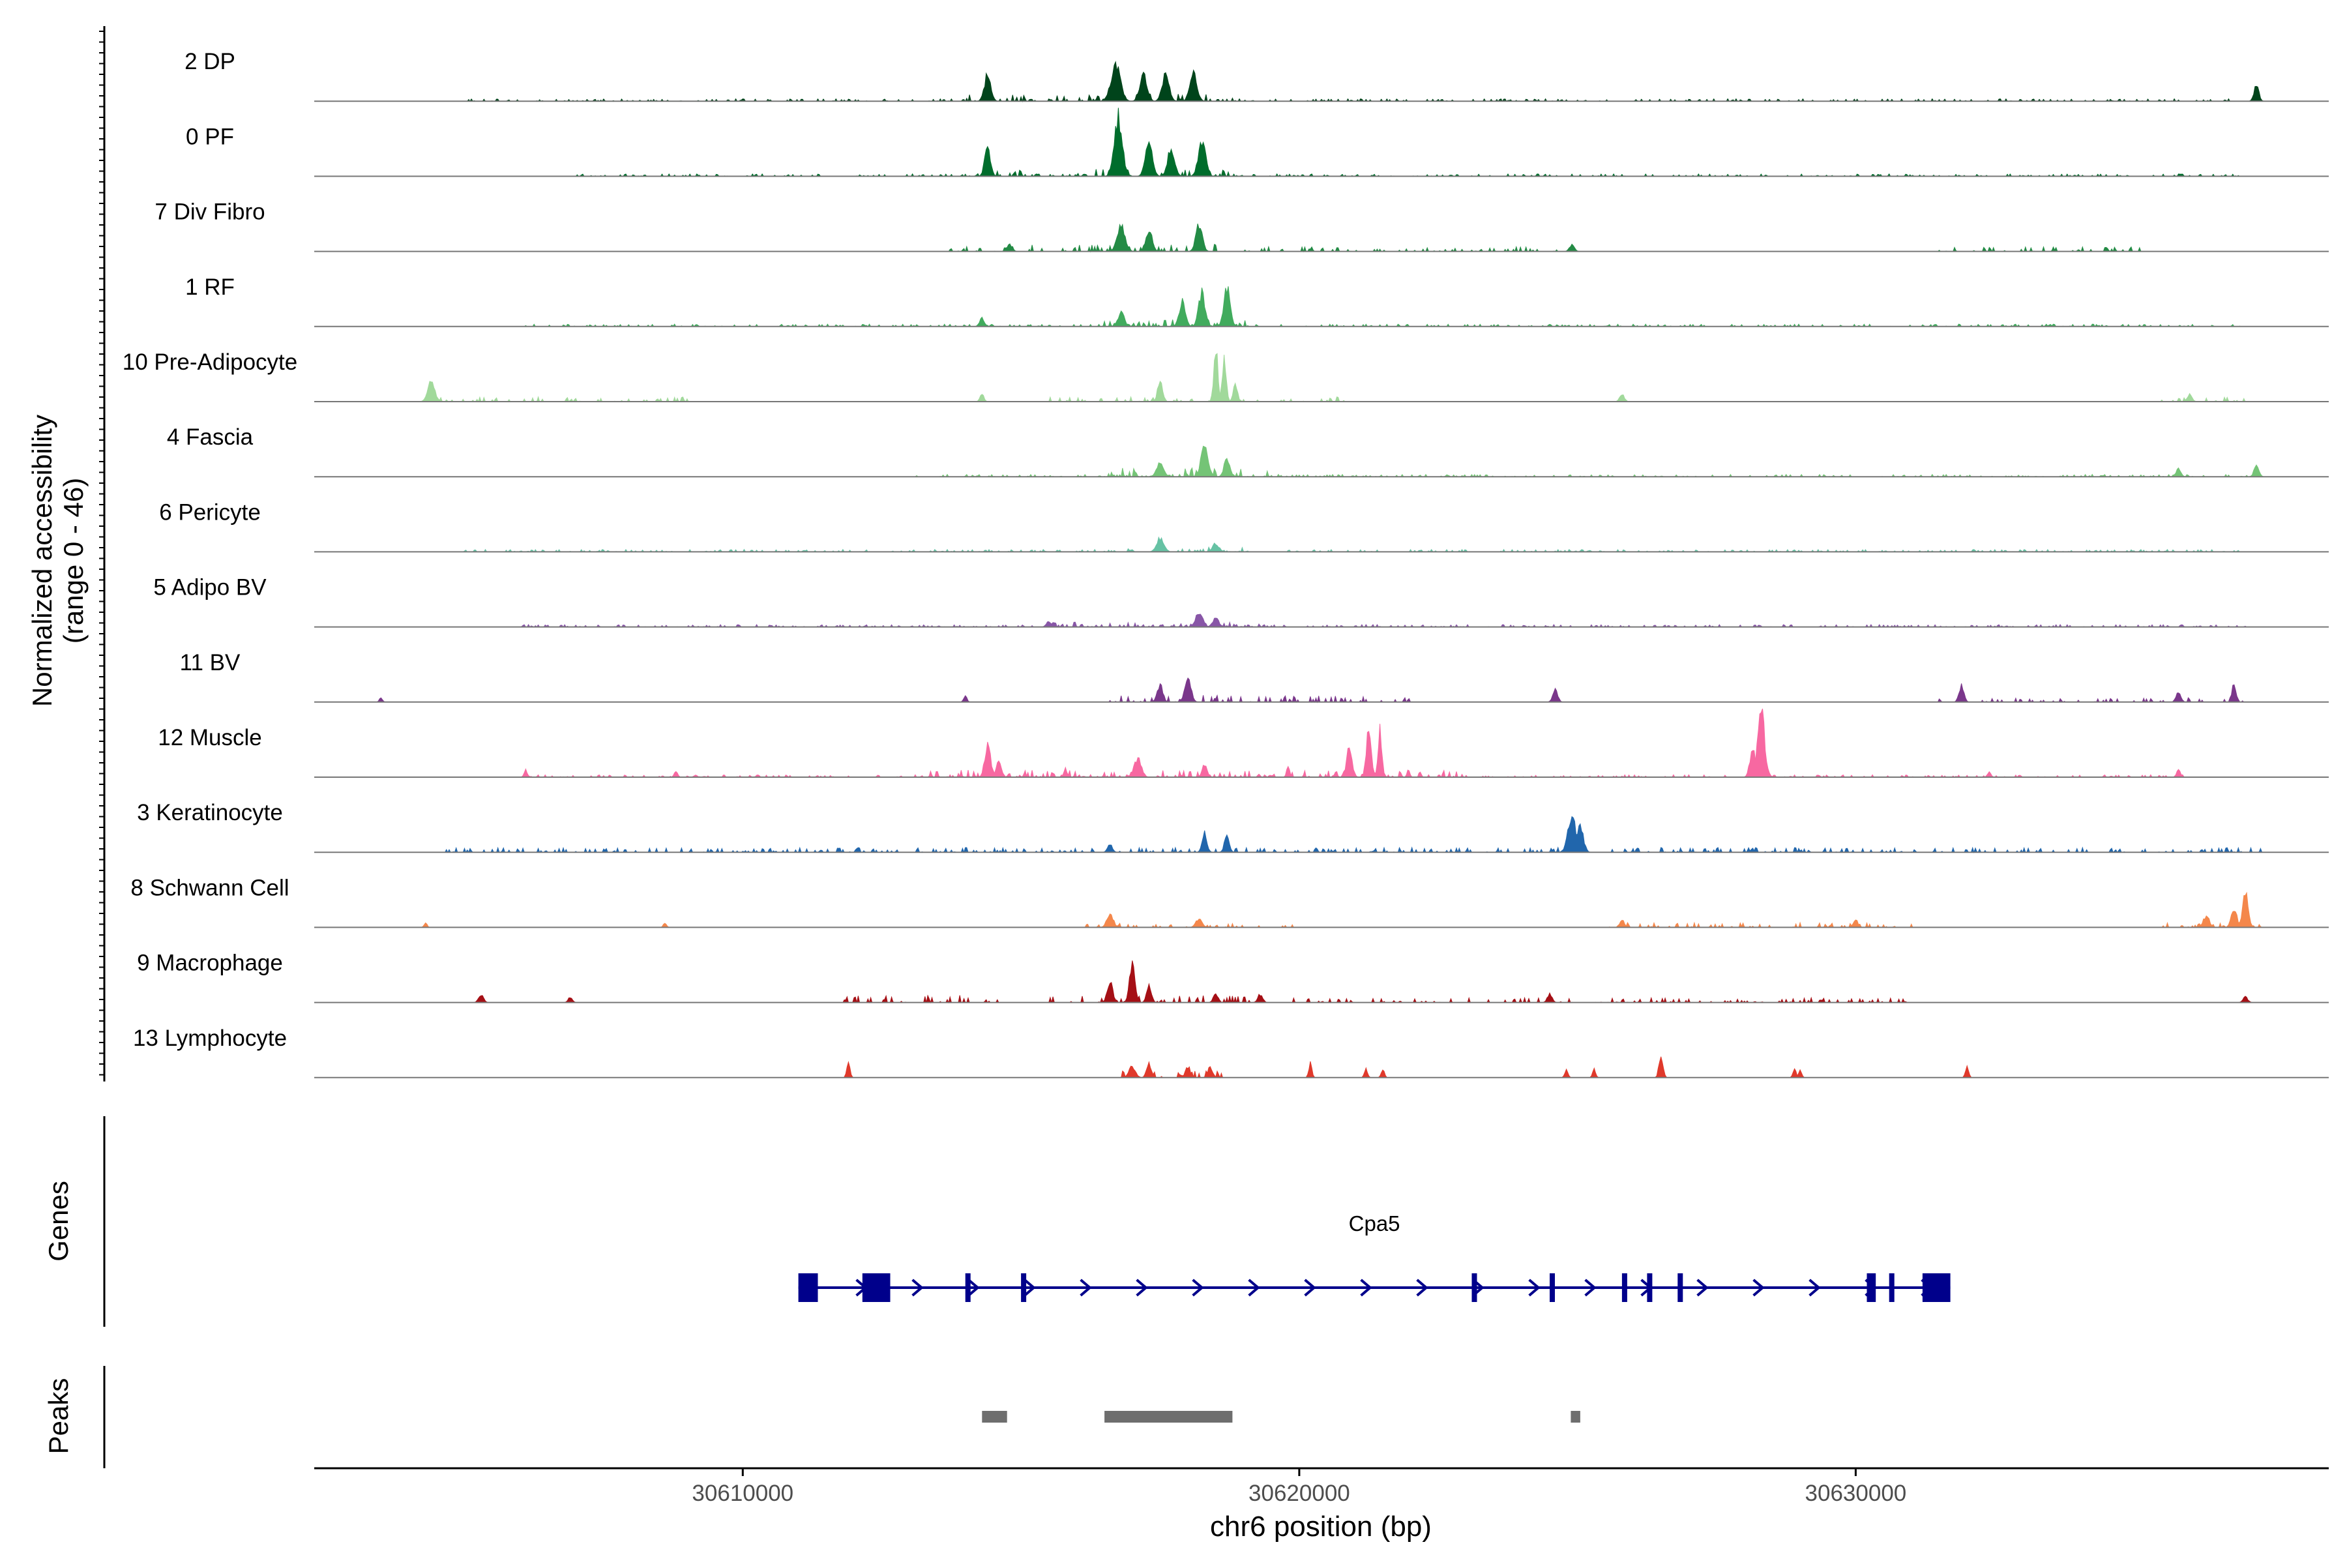 The image size is (2347, 1568). Describe the element at coordinates (1244, 526) in the screenshot. I see `track-6-pericyte: 6 Pericyte` at that location.